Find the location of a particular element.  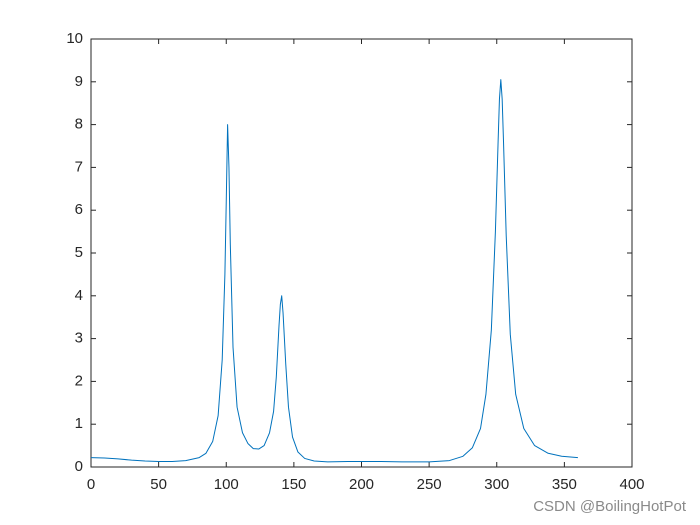

watermark: CSDN @BoilingHotPot is located at coordinates (610, 506).